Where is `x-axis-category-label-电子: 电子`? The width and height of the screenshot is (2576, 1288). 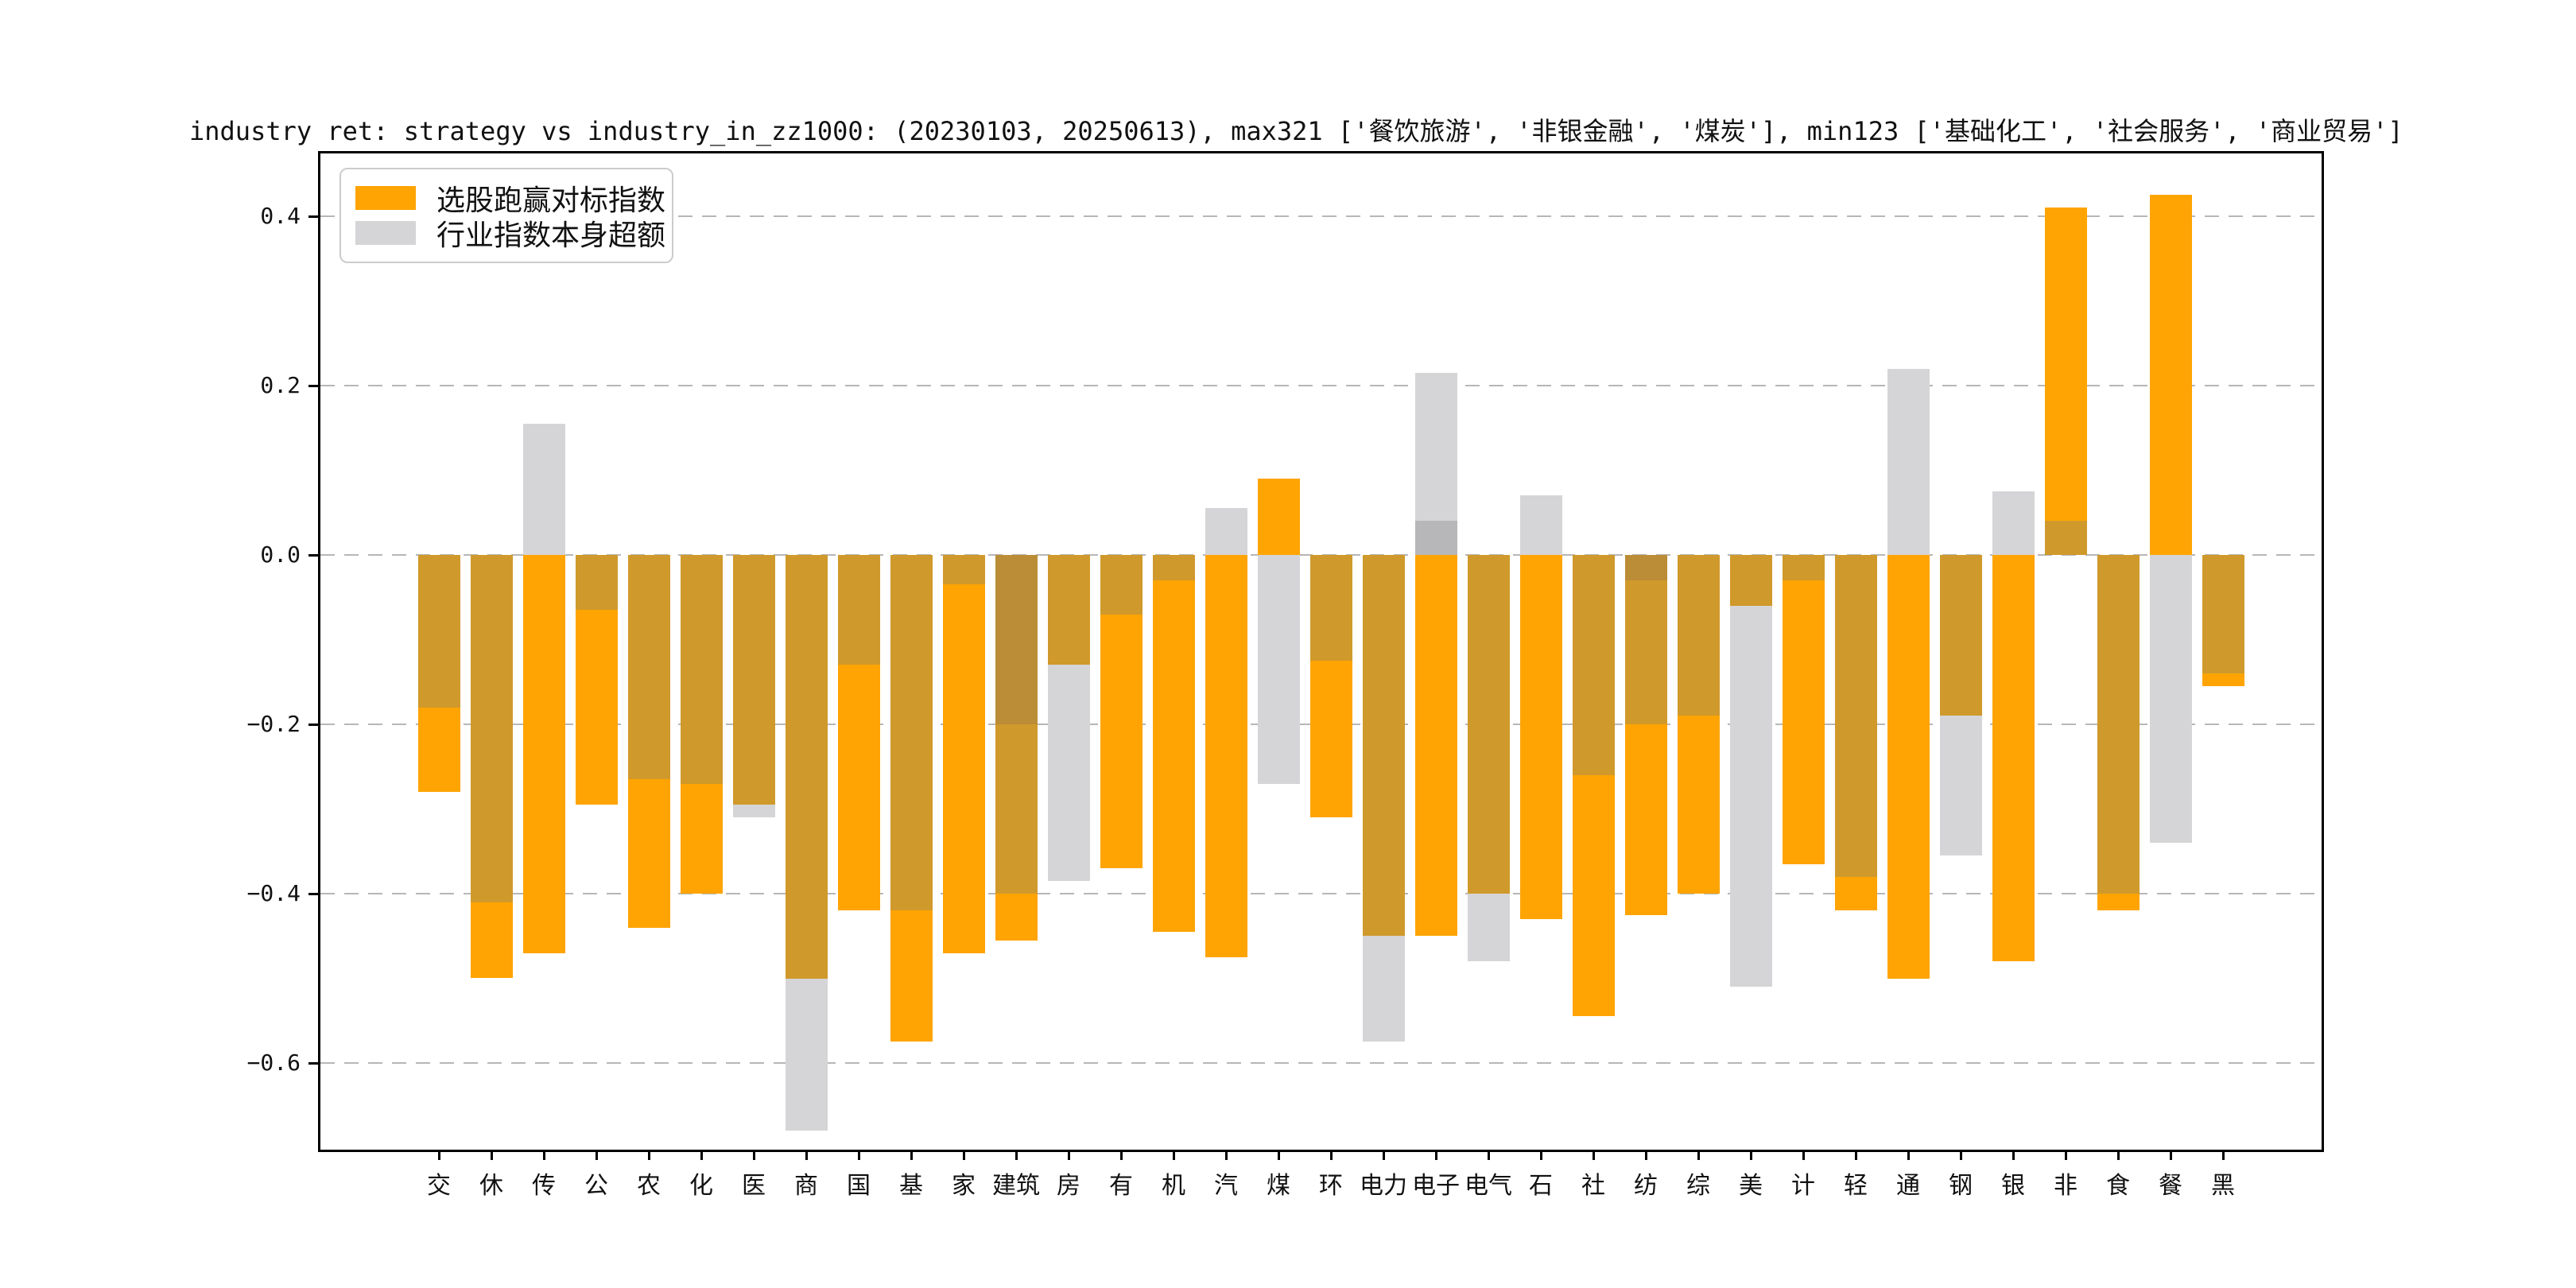 x-axis-category-label-电子: 电子 is located at coordinates (1436, 1186).